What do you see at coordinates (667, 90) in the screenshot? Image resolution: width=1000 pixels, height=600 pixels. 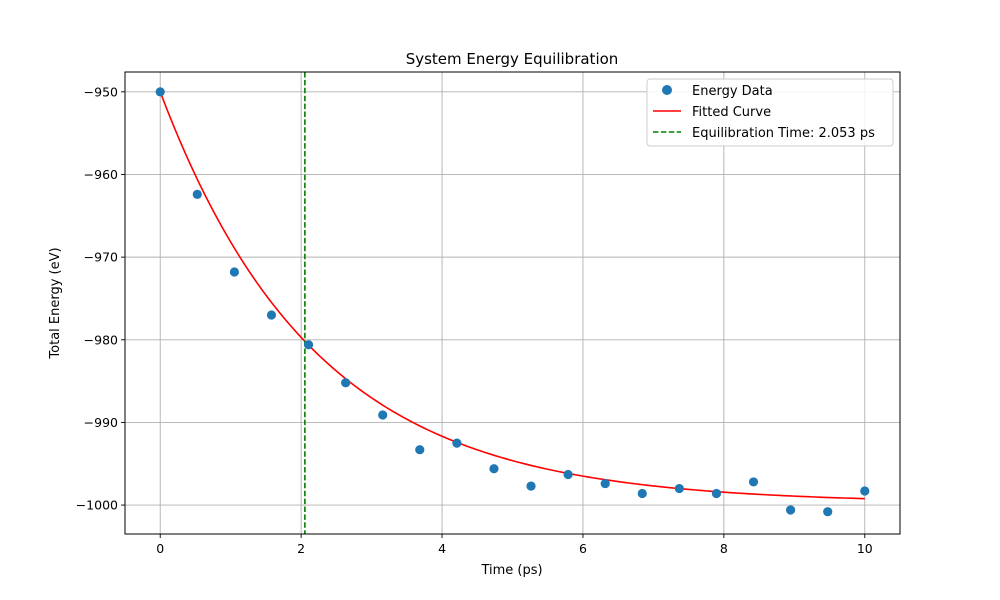 I see `legend-marker-energy-data` at bounding box center [667, 90].